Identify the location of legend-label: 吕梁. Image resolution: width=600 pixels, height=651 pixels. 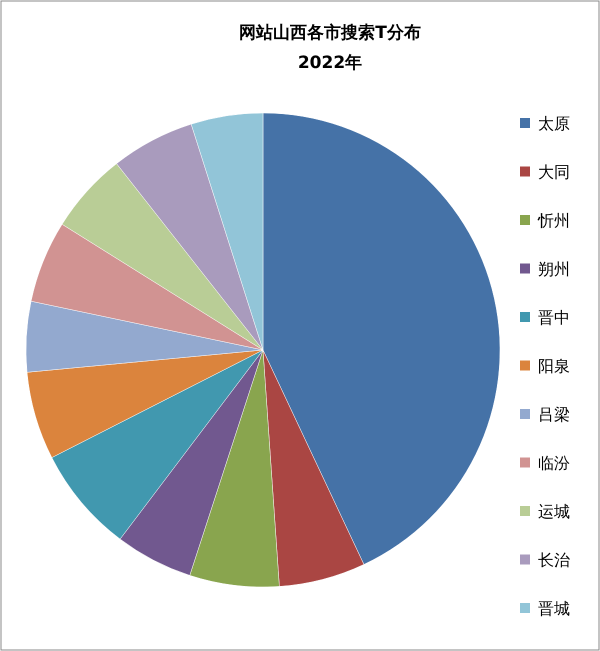
(554, 414).